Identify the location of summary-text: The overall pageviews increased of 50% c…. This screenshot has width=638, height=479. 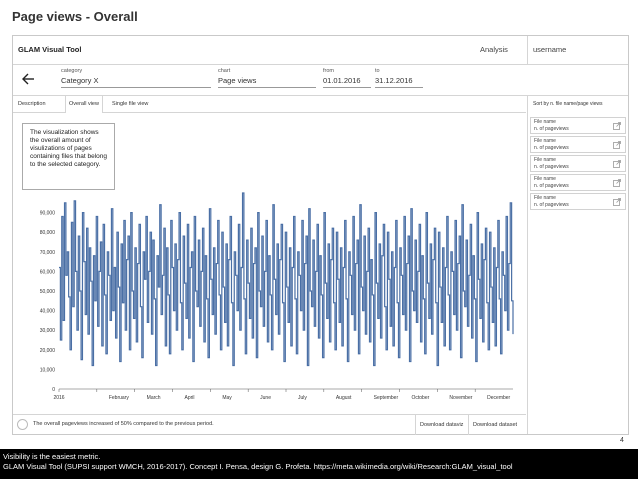
(123, 424).